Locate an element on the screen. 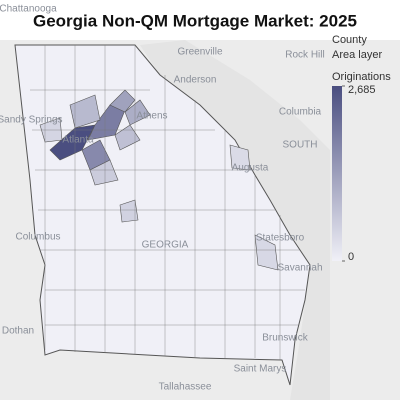  place-label: Columbia is located at coordinates (300, 112).